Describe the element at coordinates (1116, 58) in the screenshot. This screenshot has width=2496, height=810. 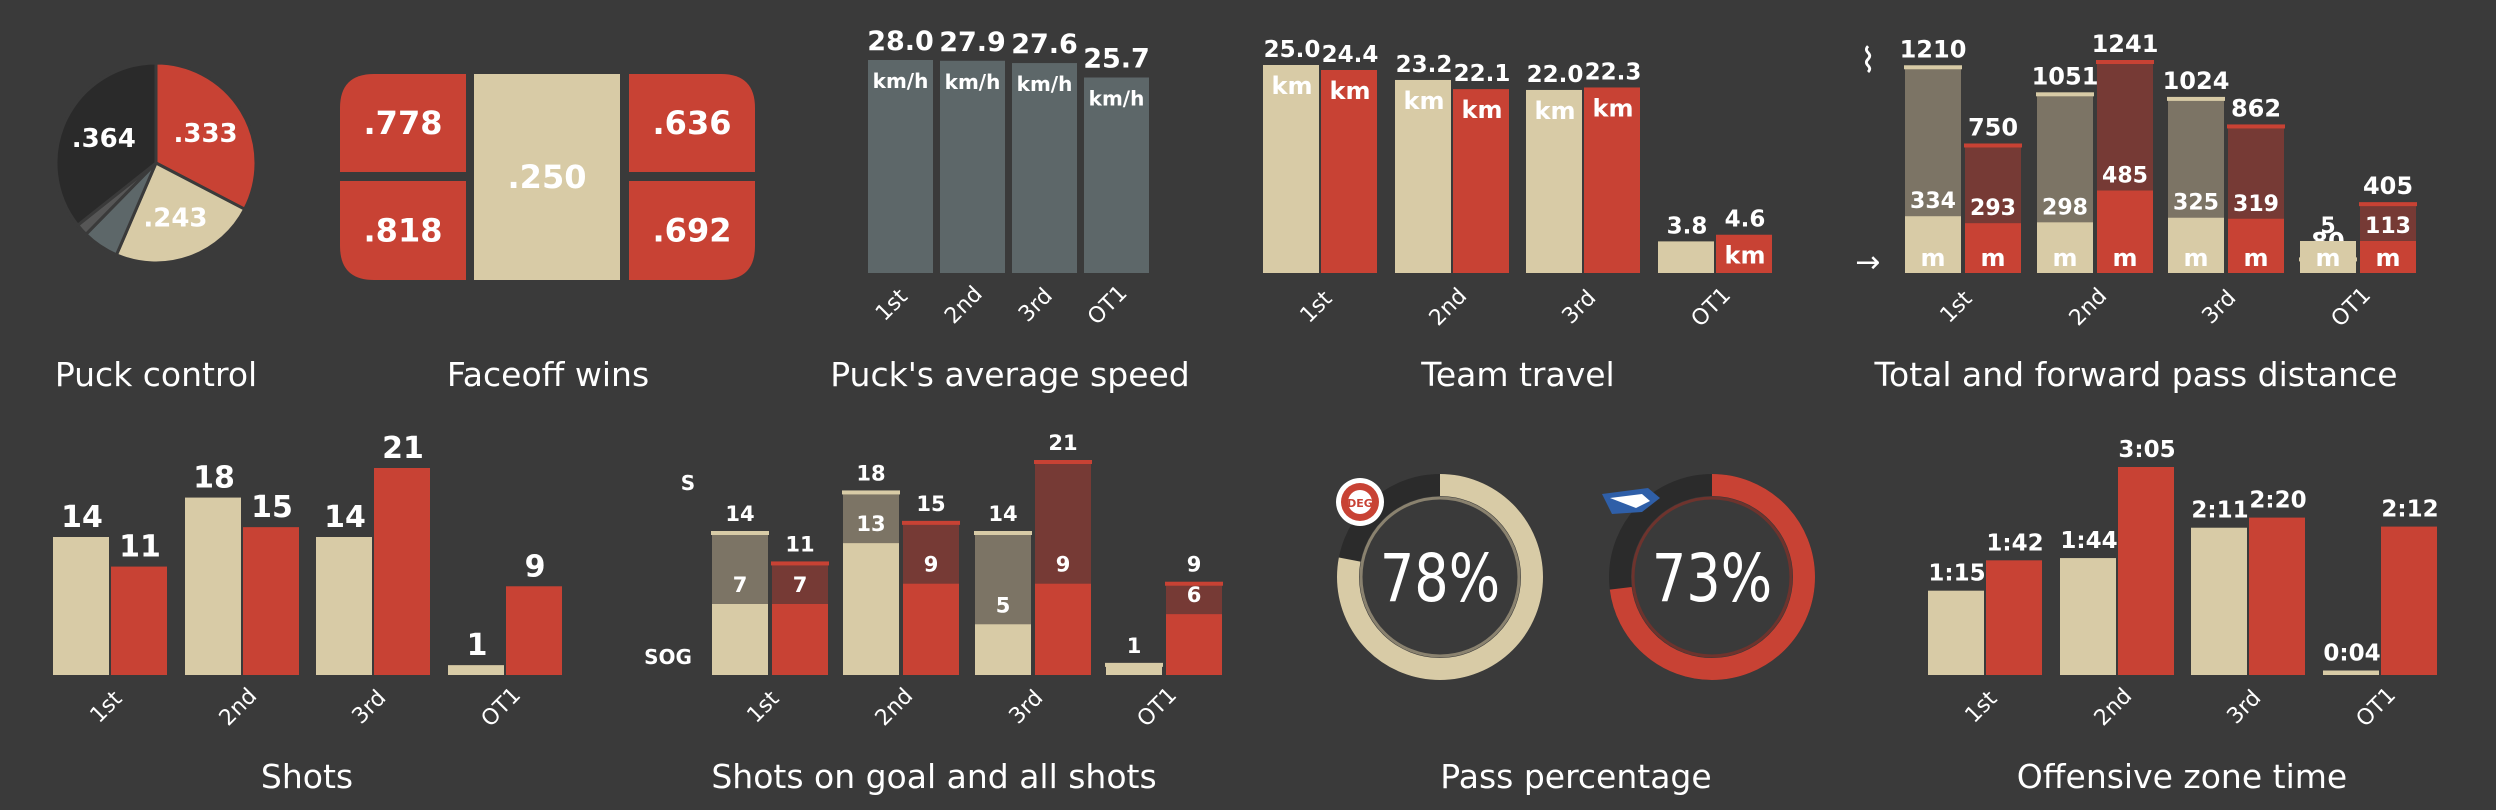
I see `speed-value-label: 25.7` at that location.